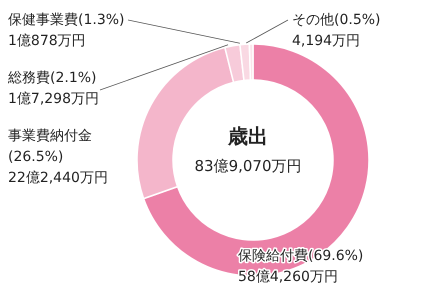 This screenshot has width=446, height=302. What do you see at coordinates (66, 20) in the screenshot?
I see `slice-label: 保健事業費(1.3%)` at bounding box center [66, 20].